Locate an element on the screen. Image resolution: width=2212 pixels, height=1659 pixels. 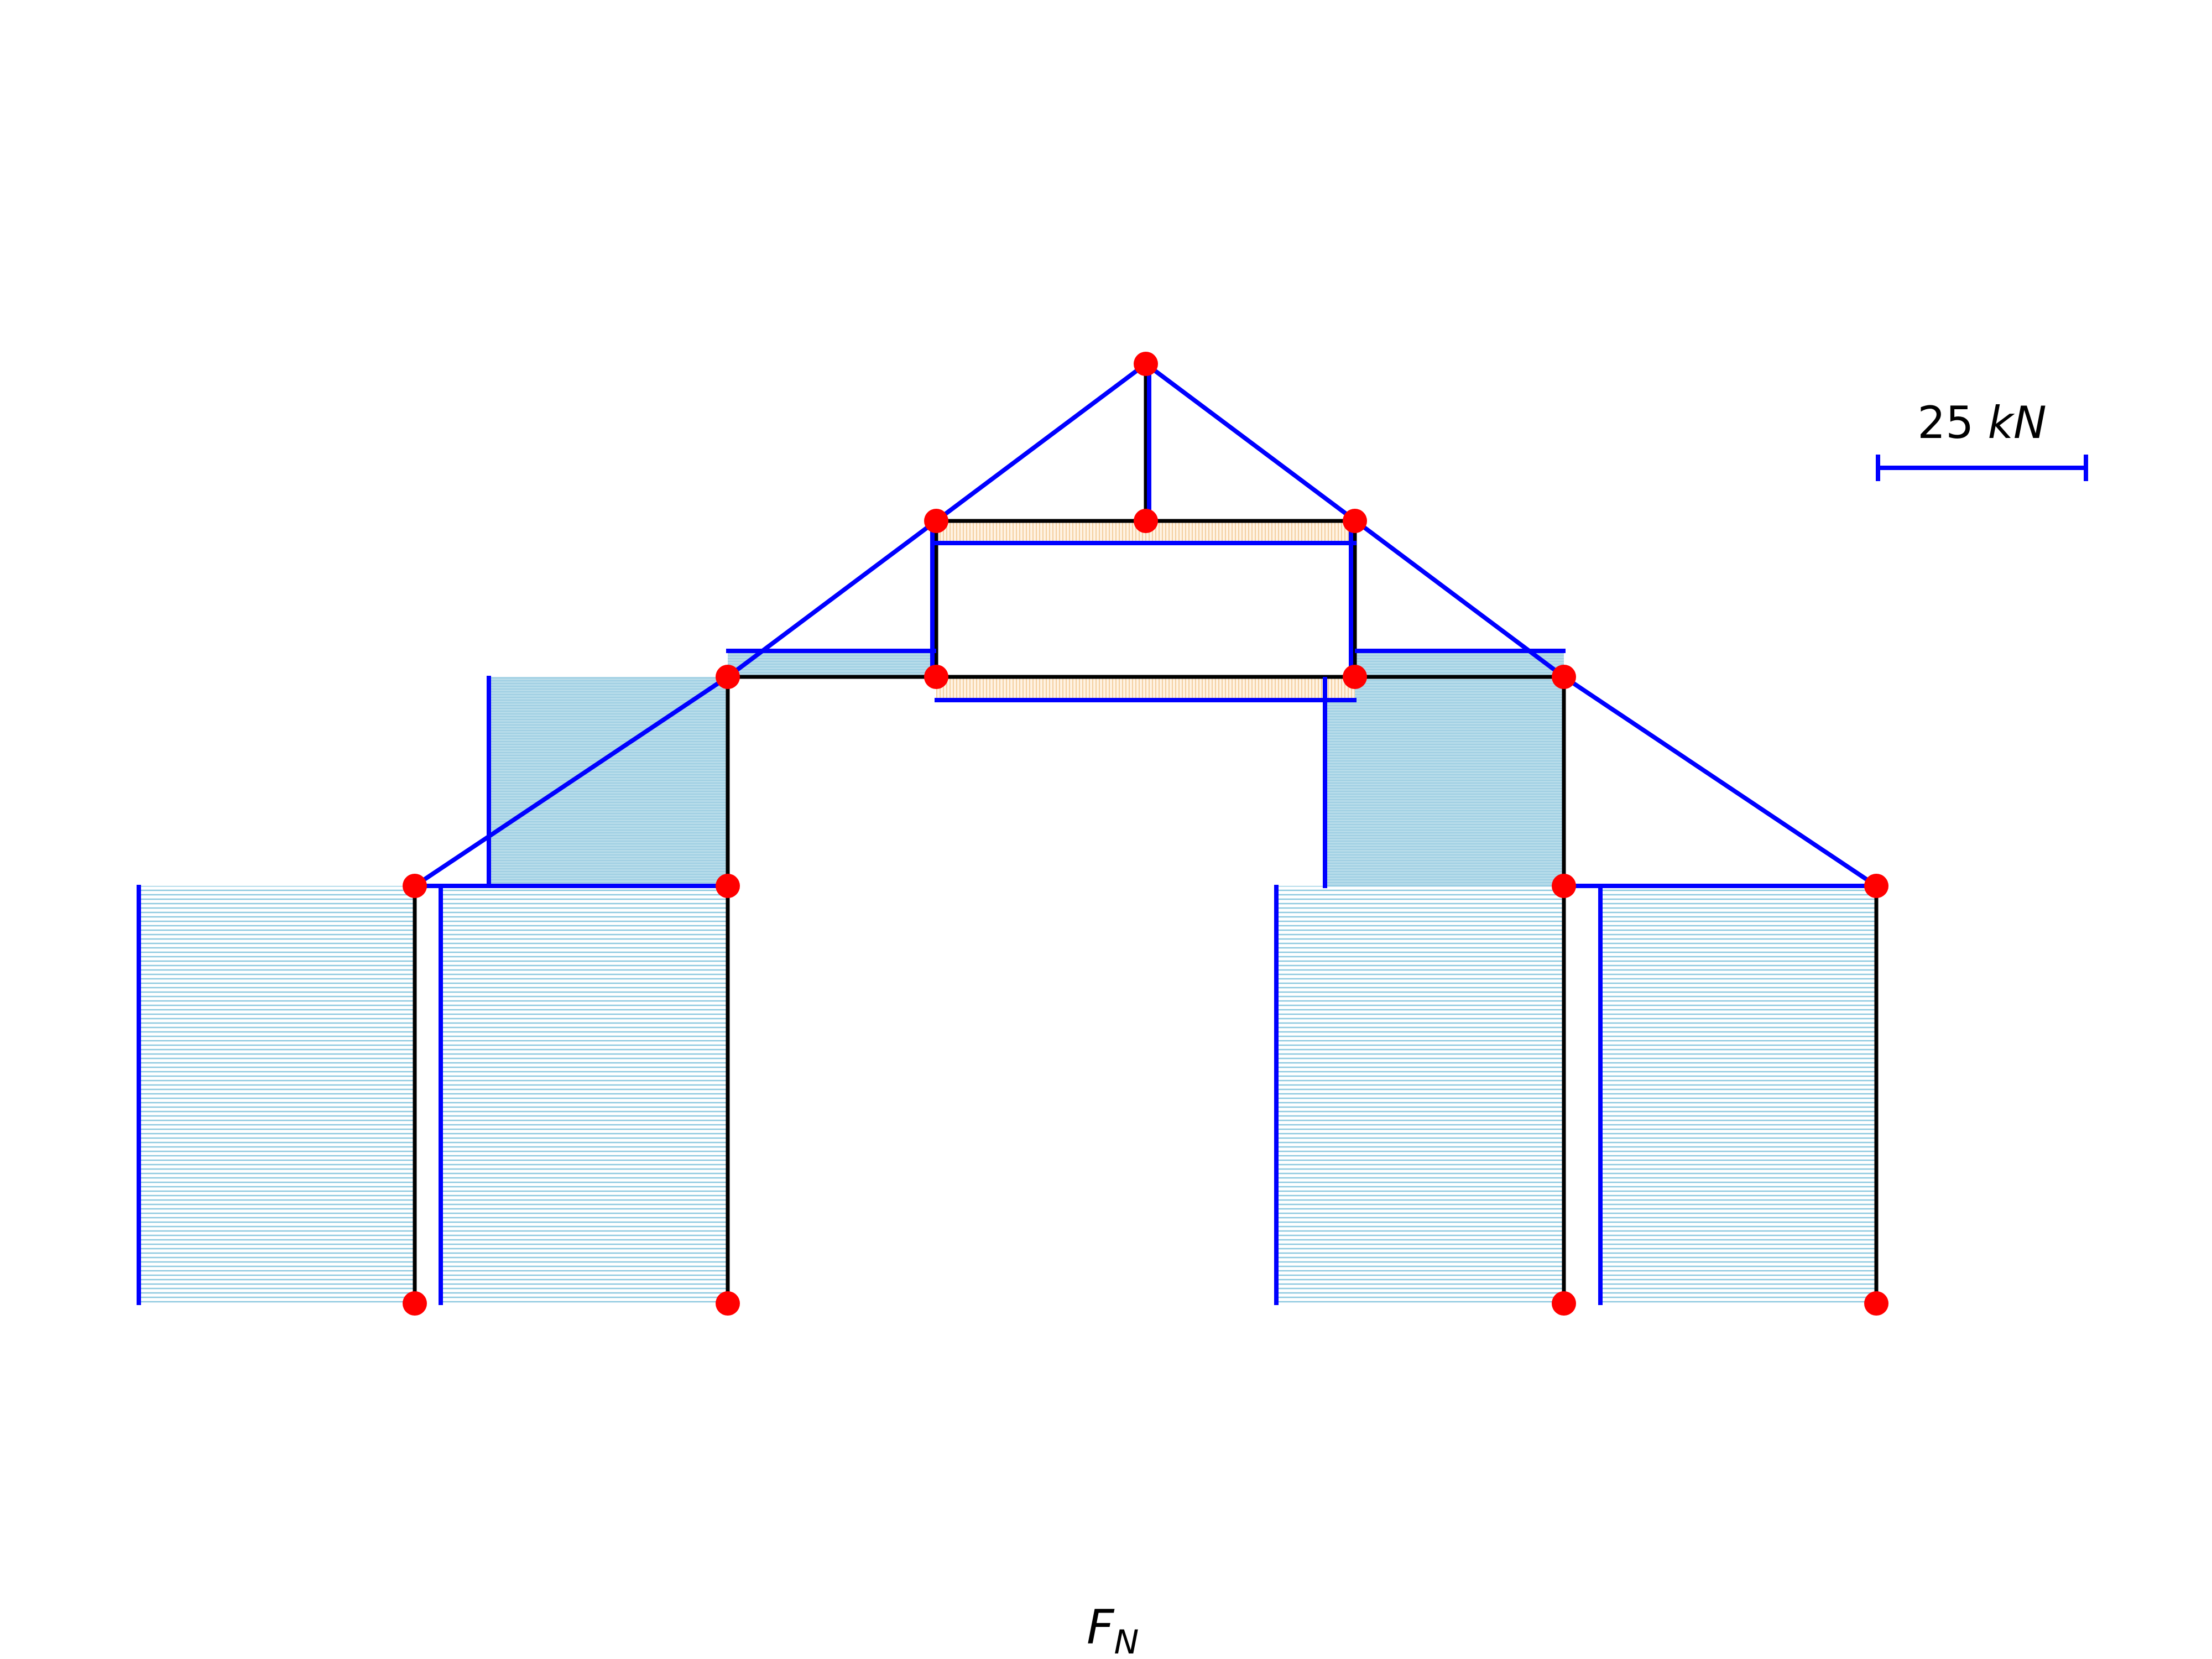
diagram-title: FN is located at coordinates (1113, 1630).